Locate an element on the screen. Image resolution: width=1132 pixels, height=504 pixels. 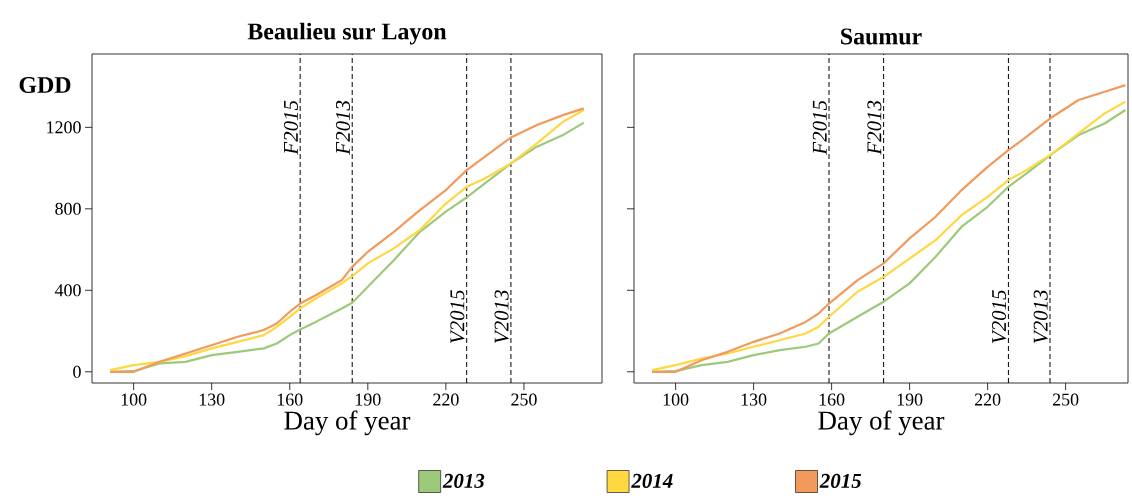
chart-title: Saumur is located at coordinates (881, 36).